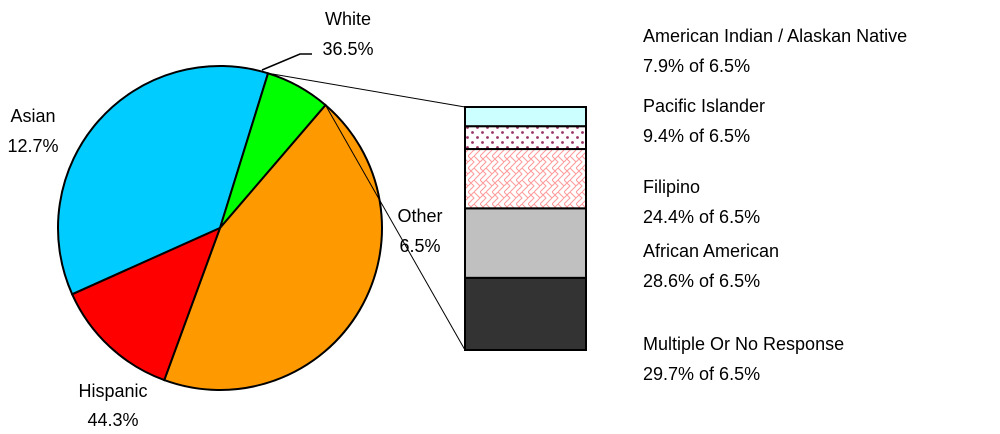  Describe the element at coordinates (286, 62) in the screenshot. I see `white-leader-line` at that location.